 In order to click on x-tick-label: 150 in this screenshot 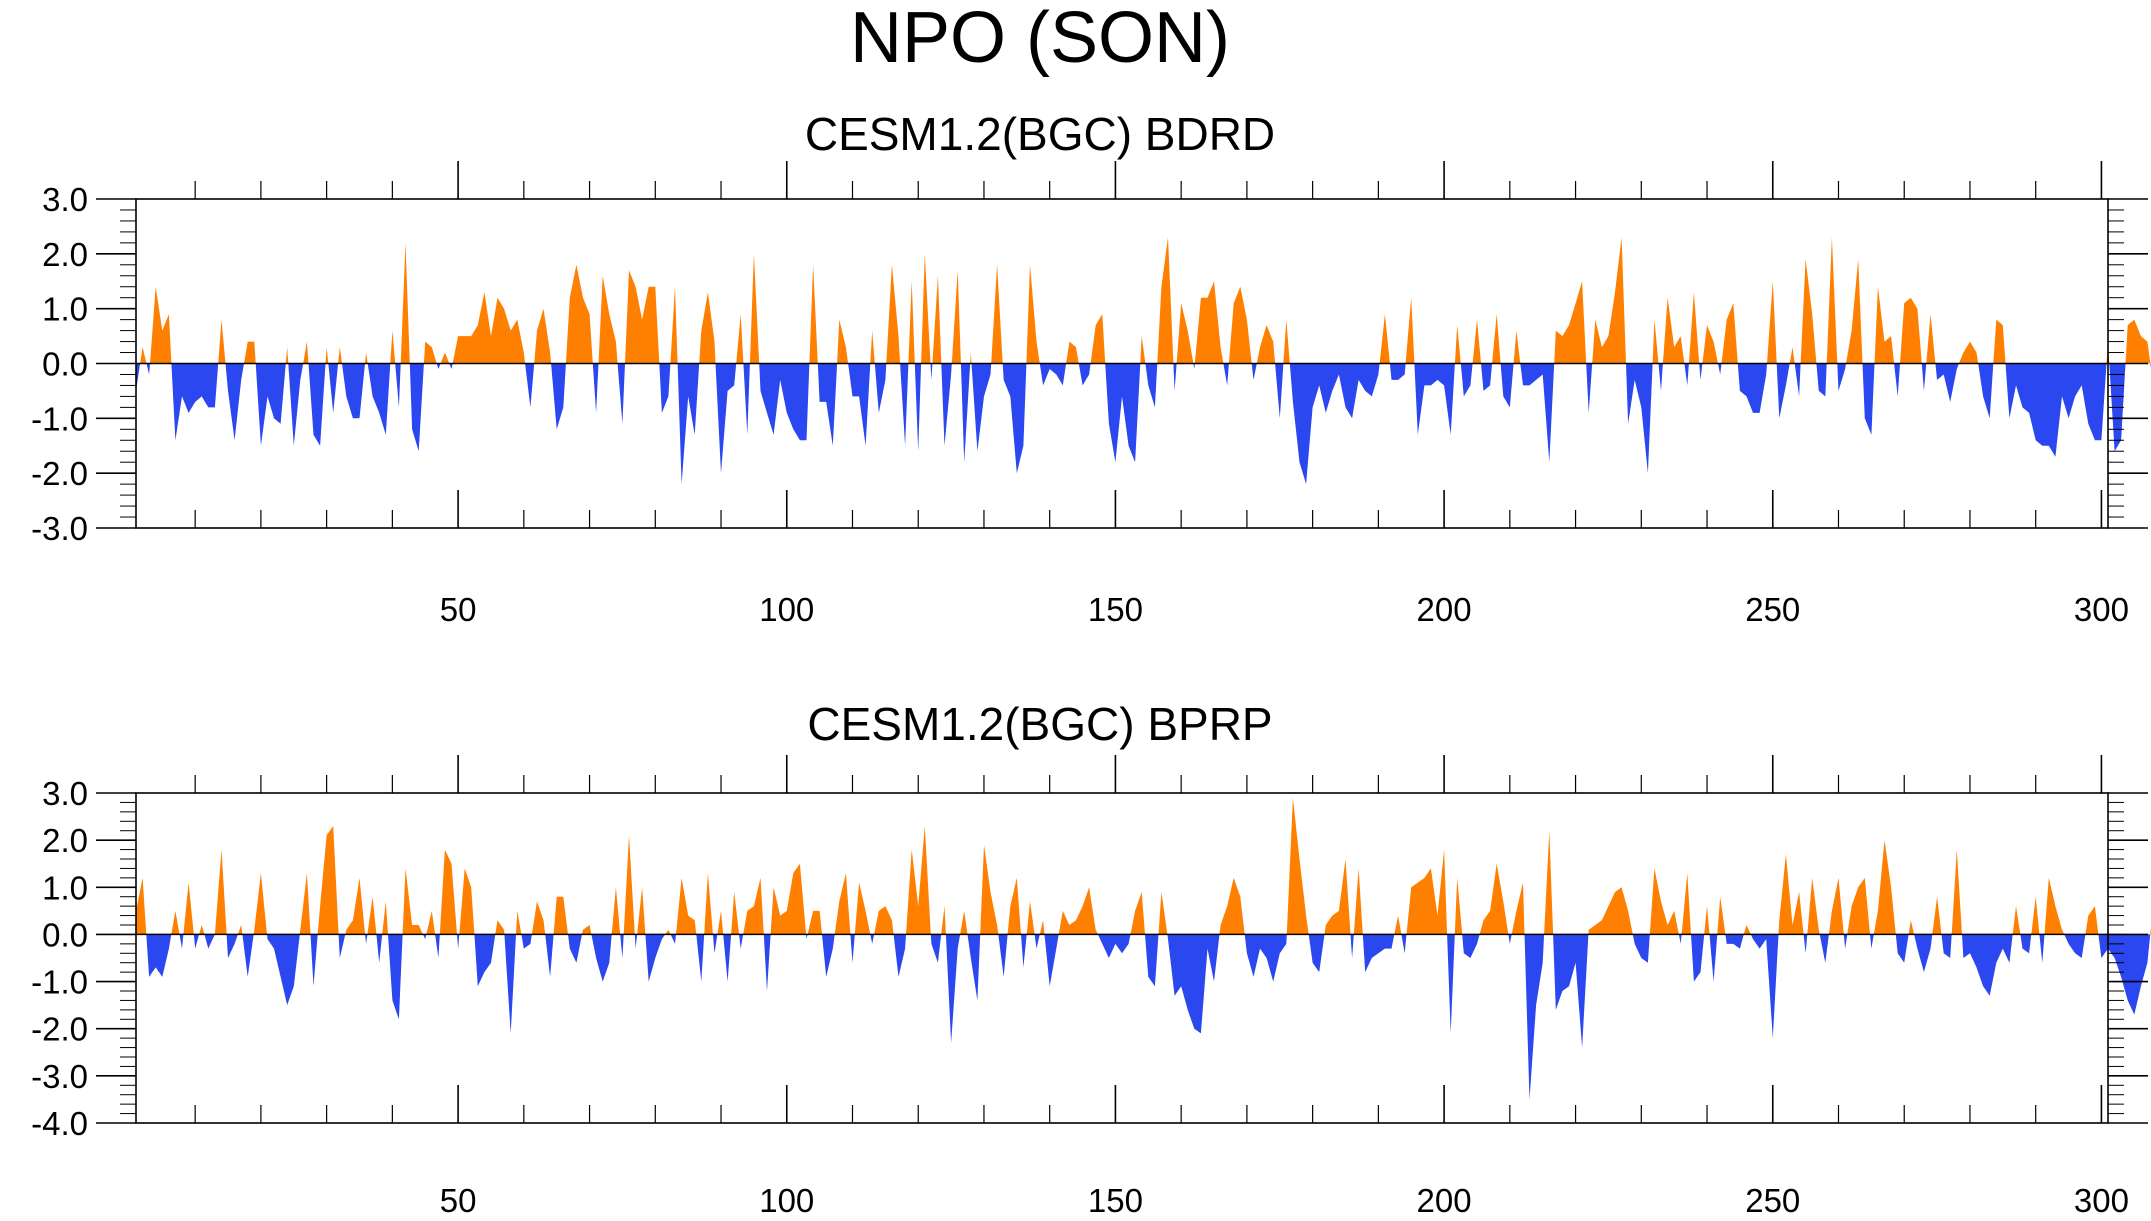, I will do `click(1115, 1200)`.